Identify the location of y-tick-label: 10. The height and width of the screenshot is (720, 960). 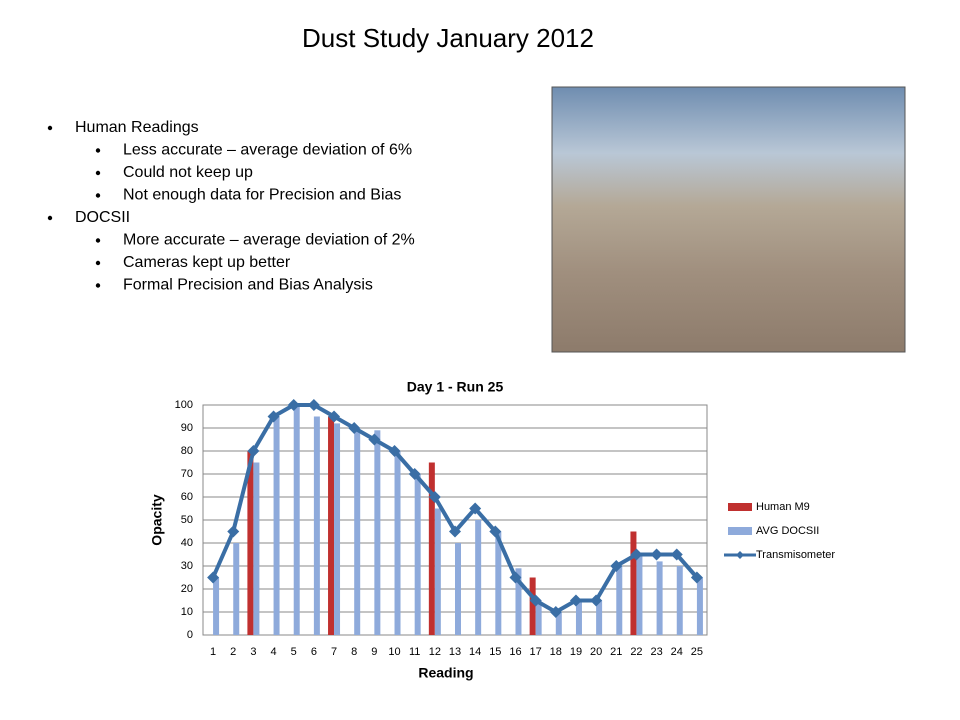
(187, 612).